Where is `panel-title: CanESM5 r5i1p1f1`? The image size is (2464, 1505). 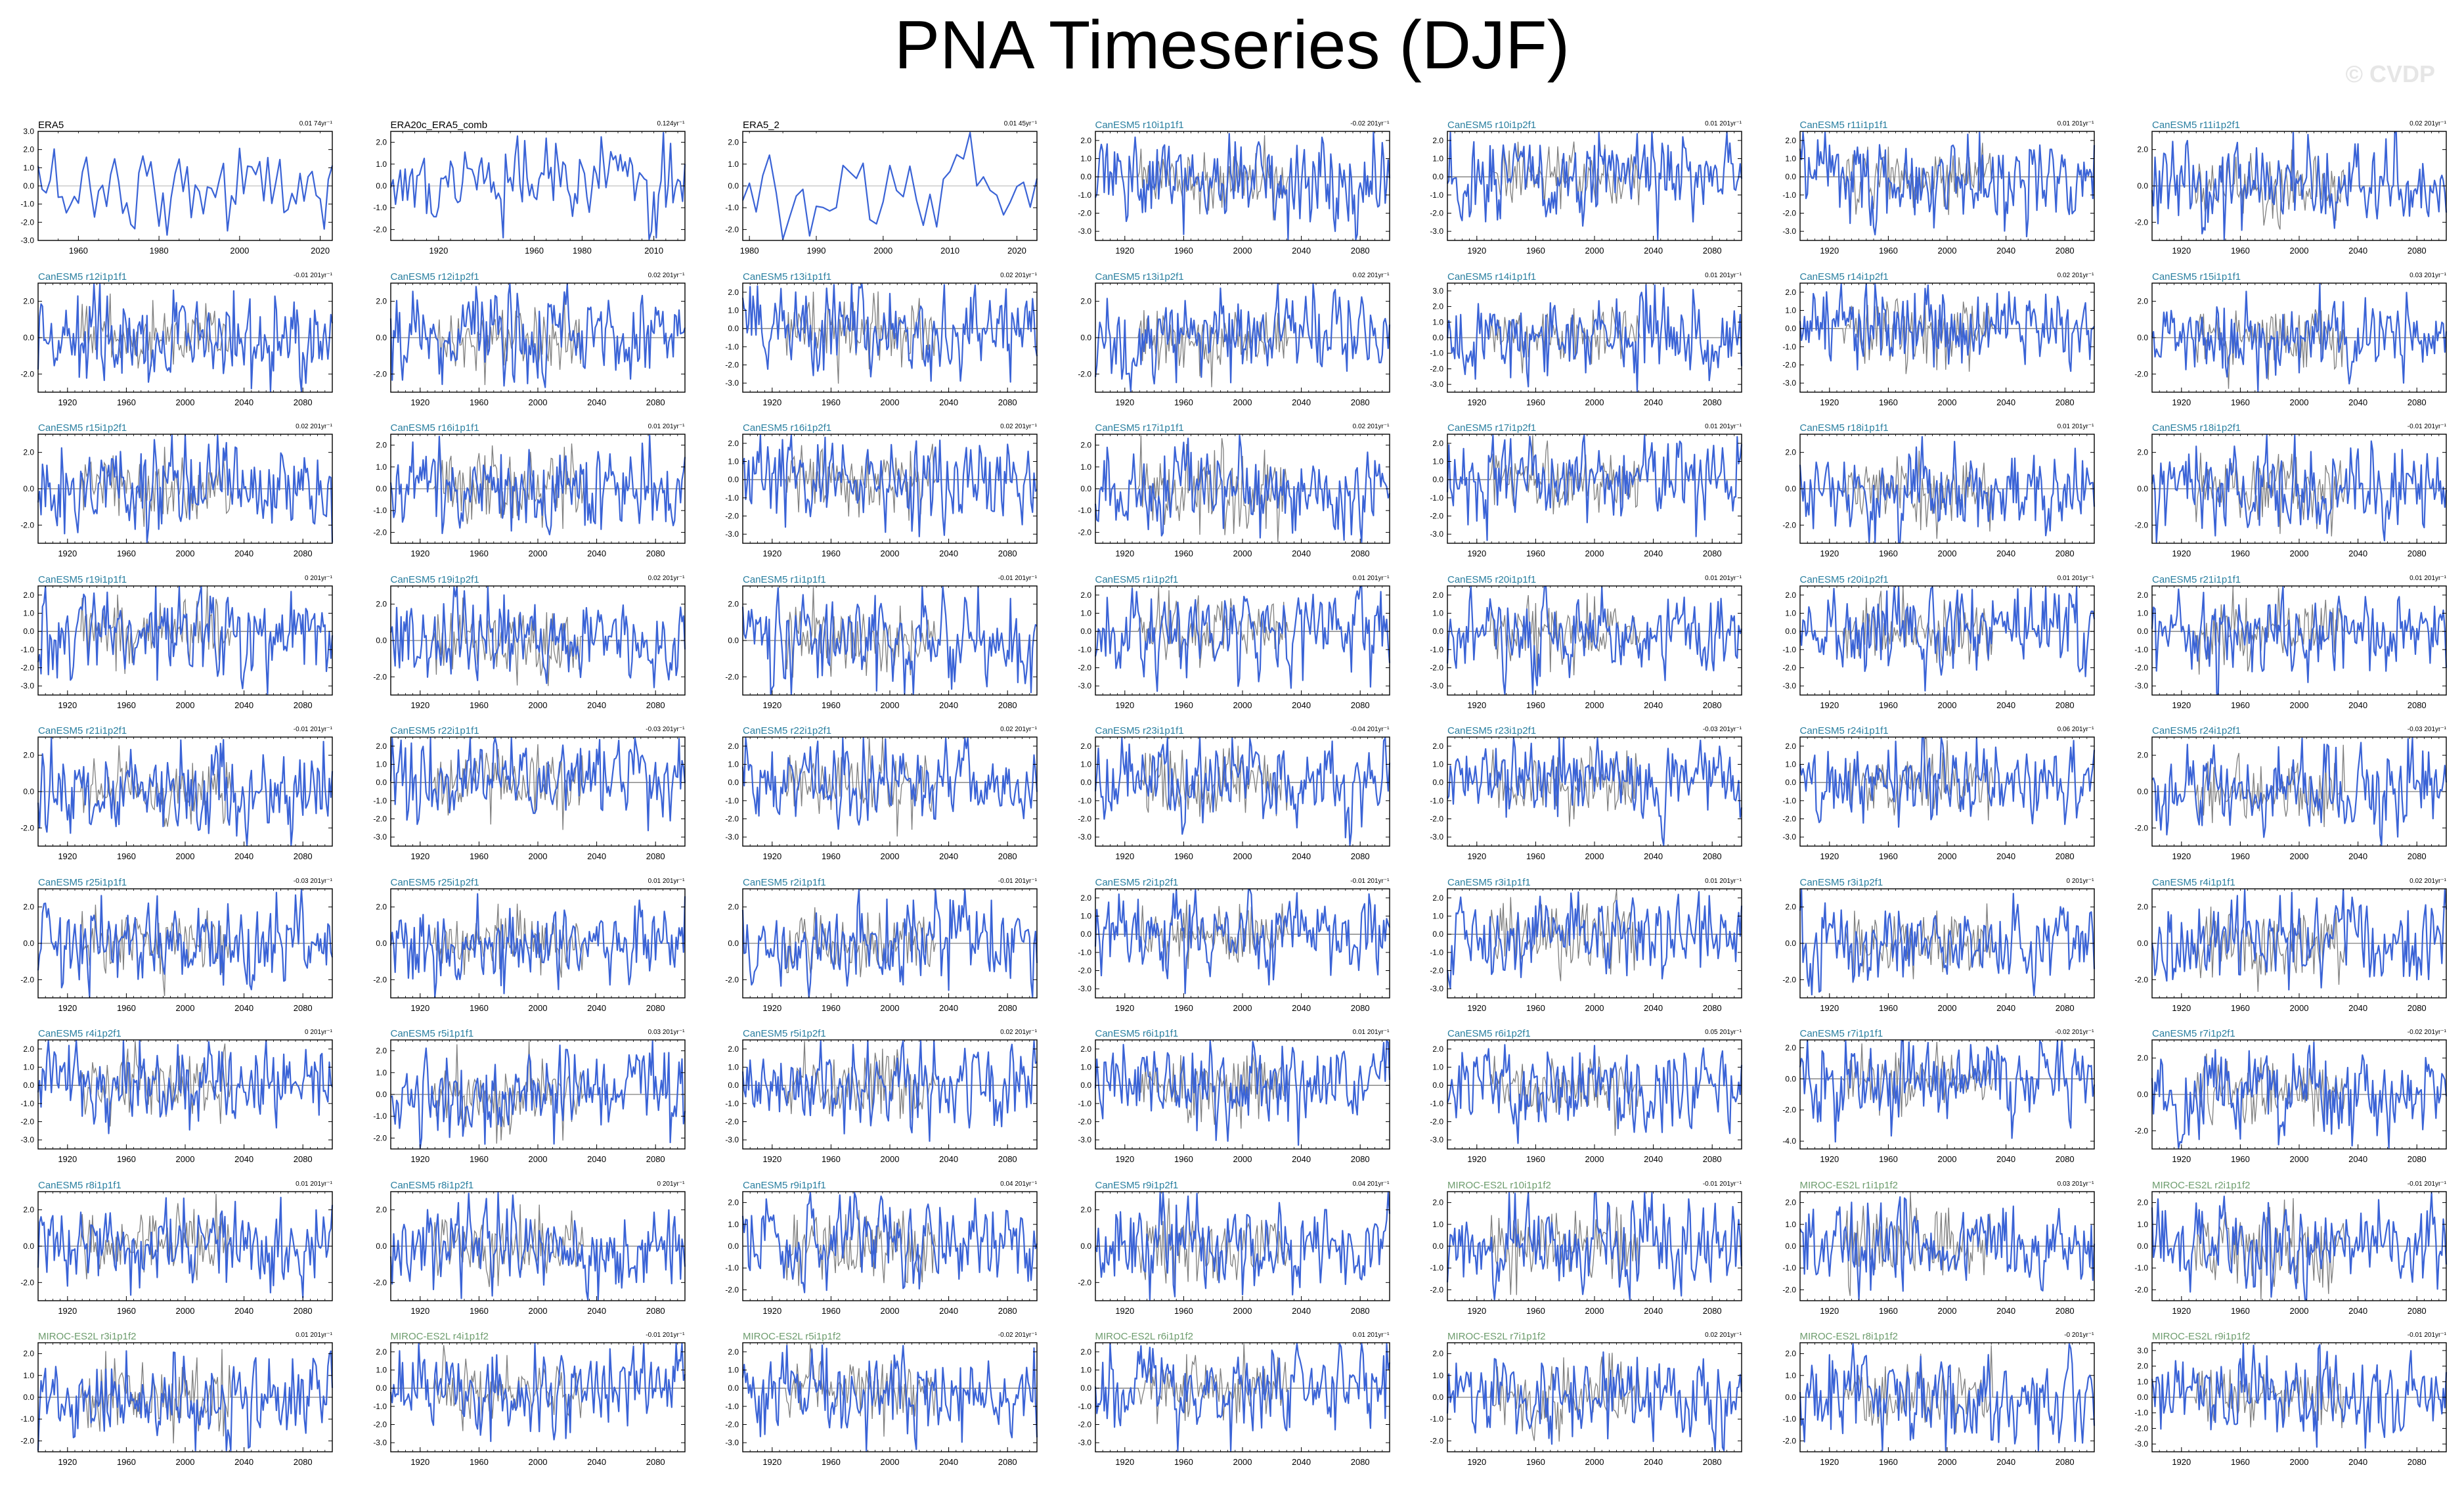
panel-title: CanESM5 r5i1p1f1 is located at coordinates (432, 1033).